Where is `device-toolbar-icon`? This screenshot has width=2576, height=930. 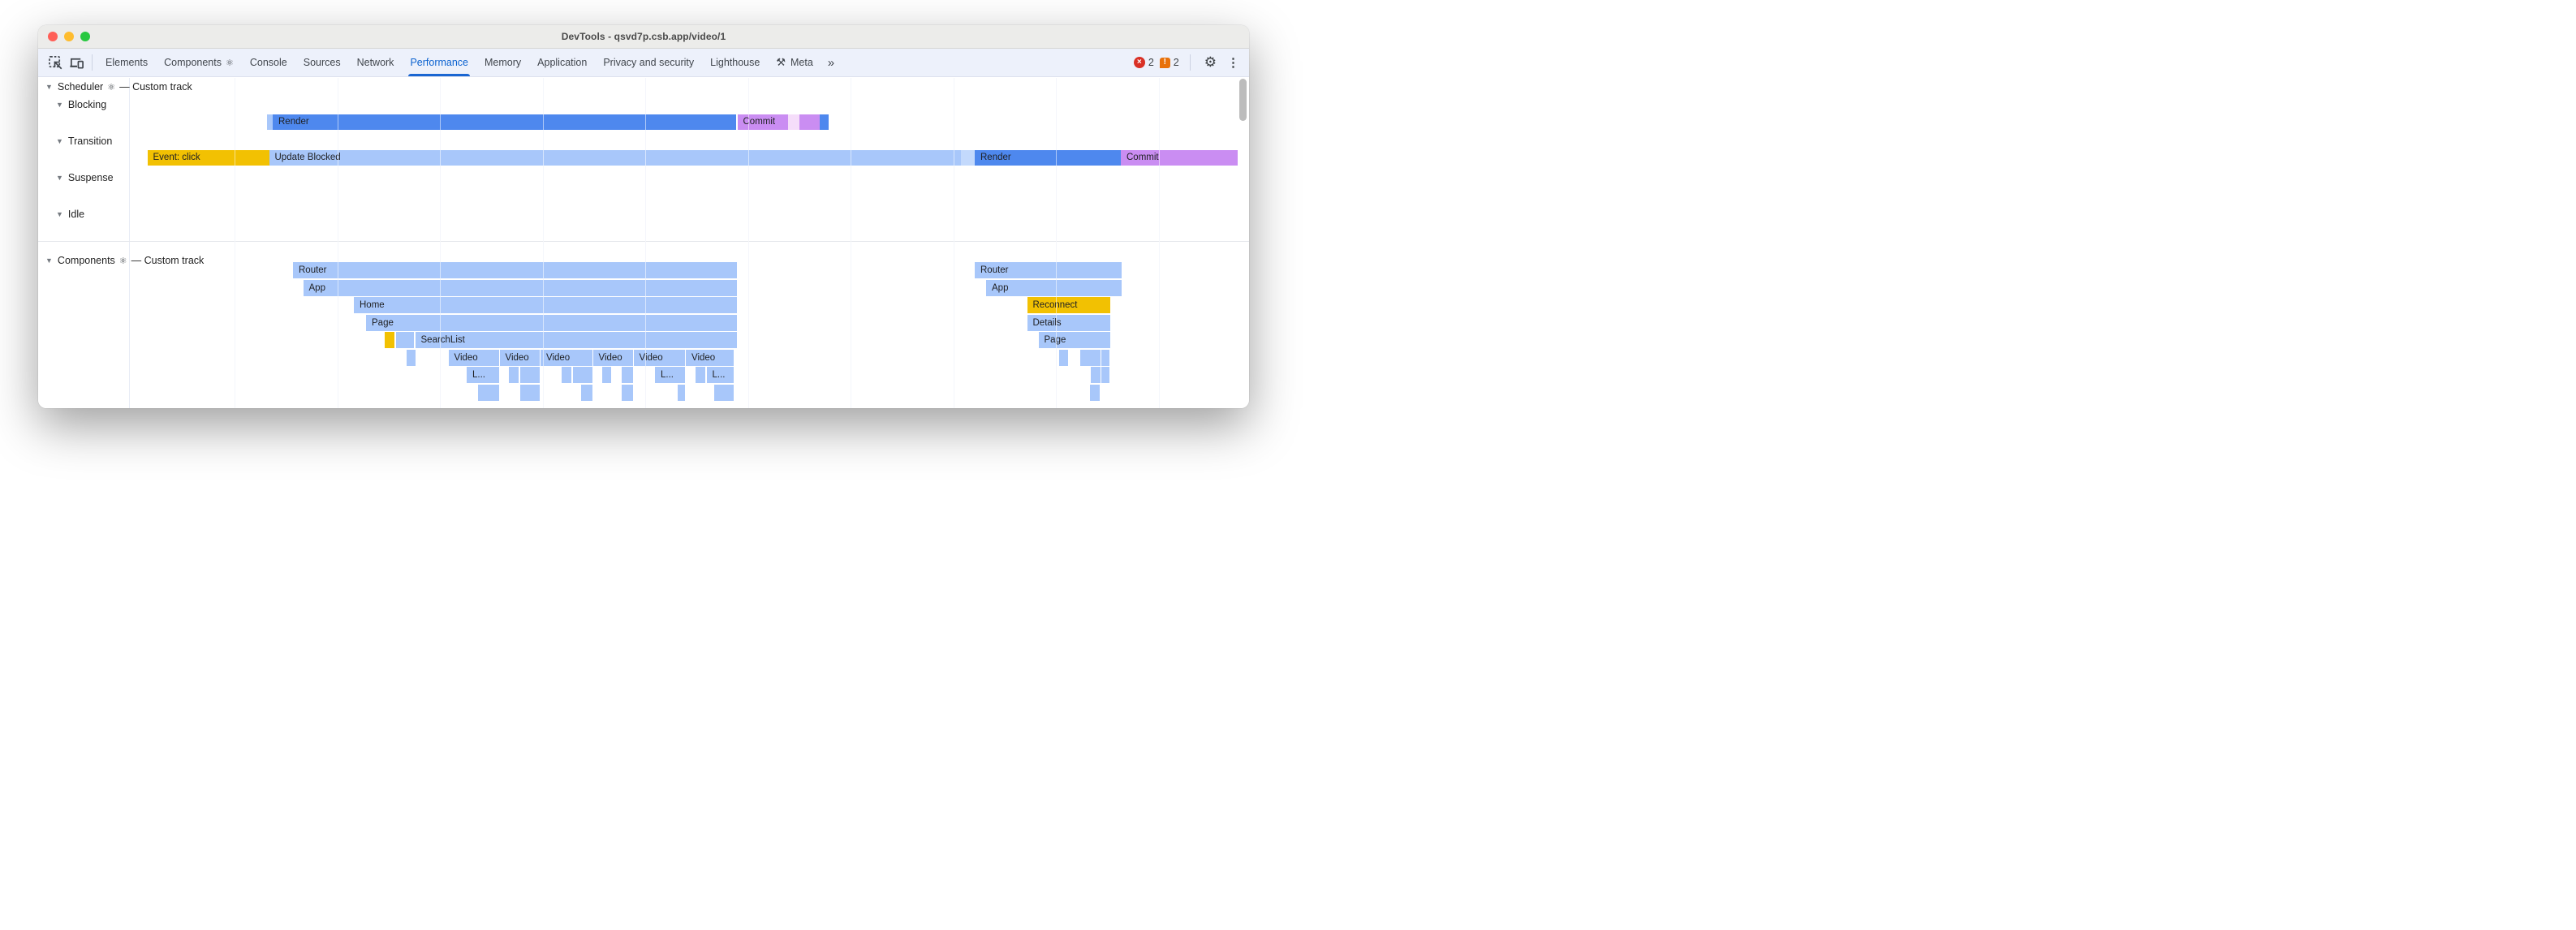 device-toolbar-icon is located at coordinates (76, 62).